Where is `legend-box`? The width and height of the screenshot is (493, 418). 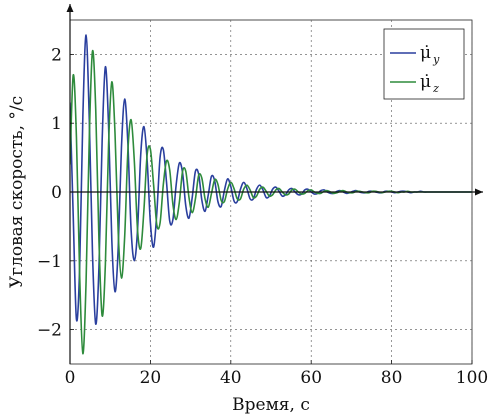 legend-box is located at coordinates (424, 64).